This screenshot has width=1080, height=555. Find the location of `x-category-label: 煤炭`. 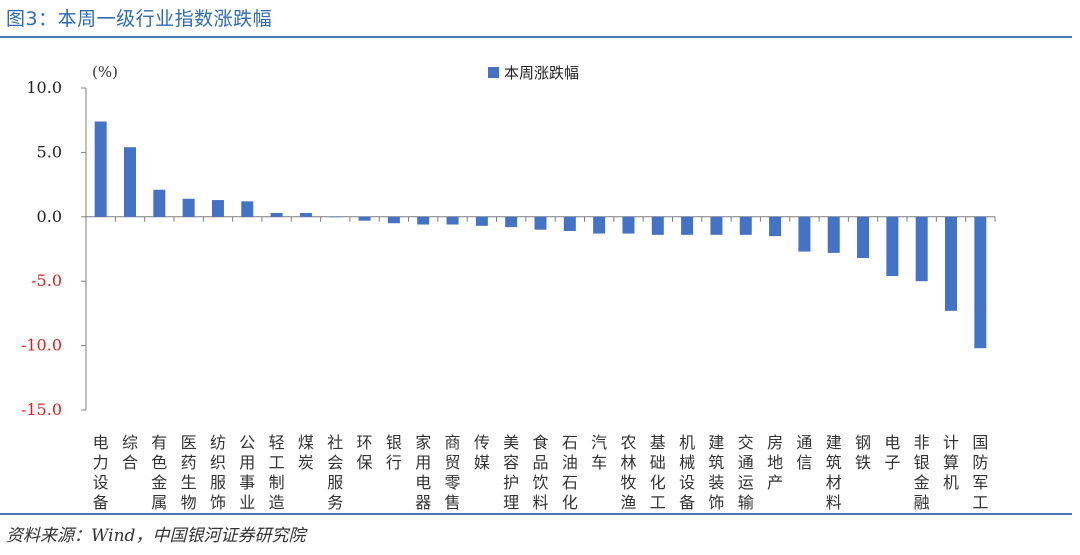

x-category-label: 煤炭 is located at coordinates (306, 452).